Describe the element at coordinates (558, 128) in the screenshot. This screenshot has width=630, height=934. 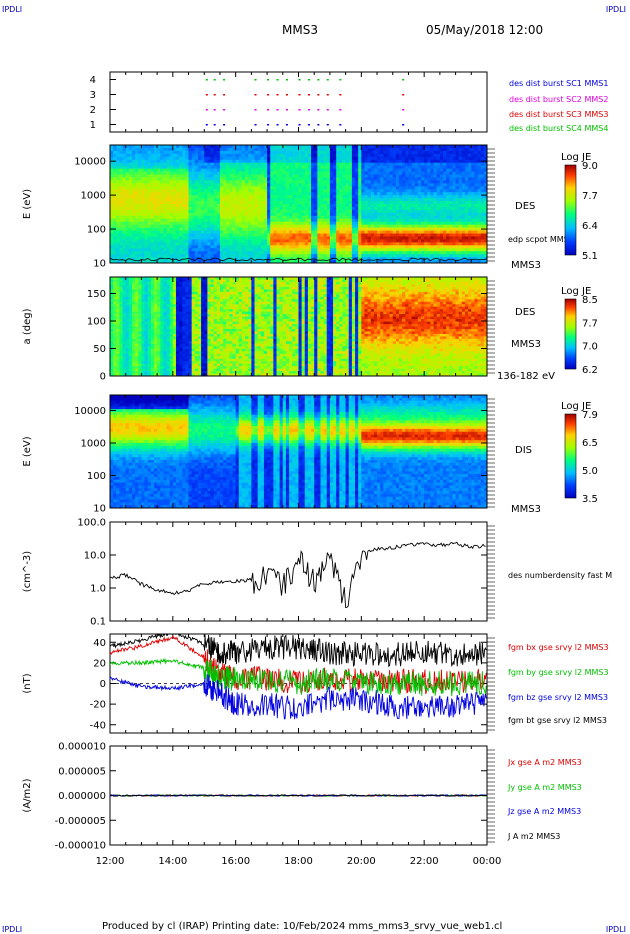
I see `burst-legend-4: des dist burst SC4 MMS4` at that location.